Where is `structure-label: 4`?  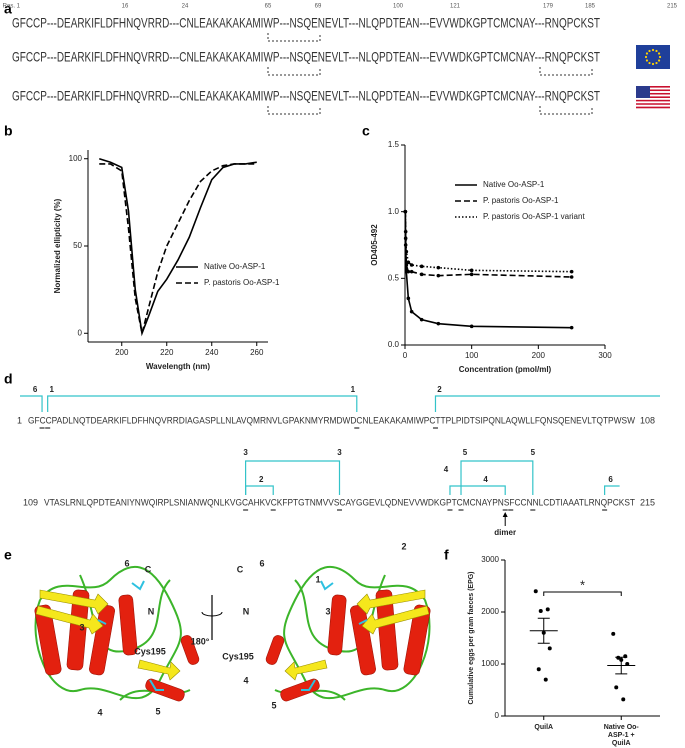
structure-label: 4 is located at coordinates (99, 712).